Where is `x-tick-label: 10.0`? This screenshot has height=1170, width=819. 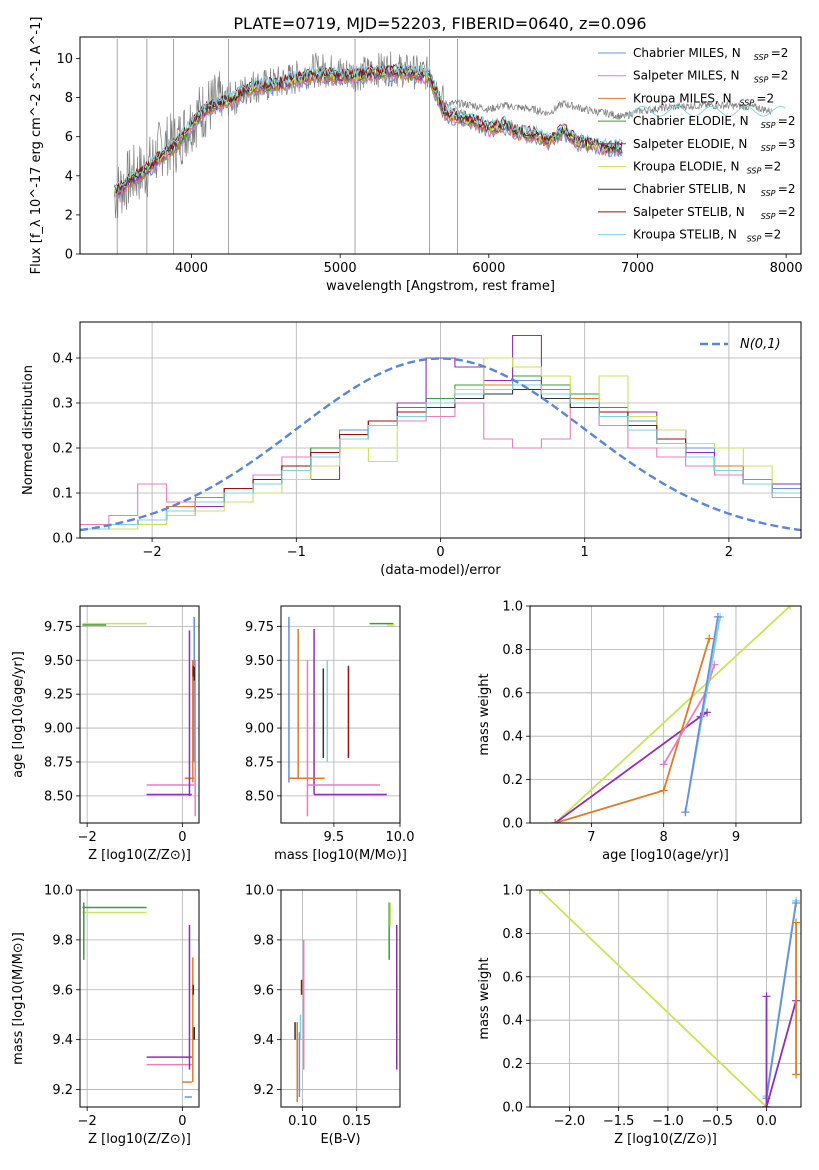 x-tick-label: 10.0 is located at coordinates (400, 837).